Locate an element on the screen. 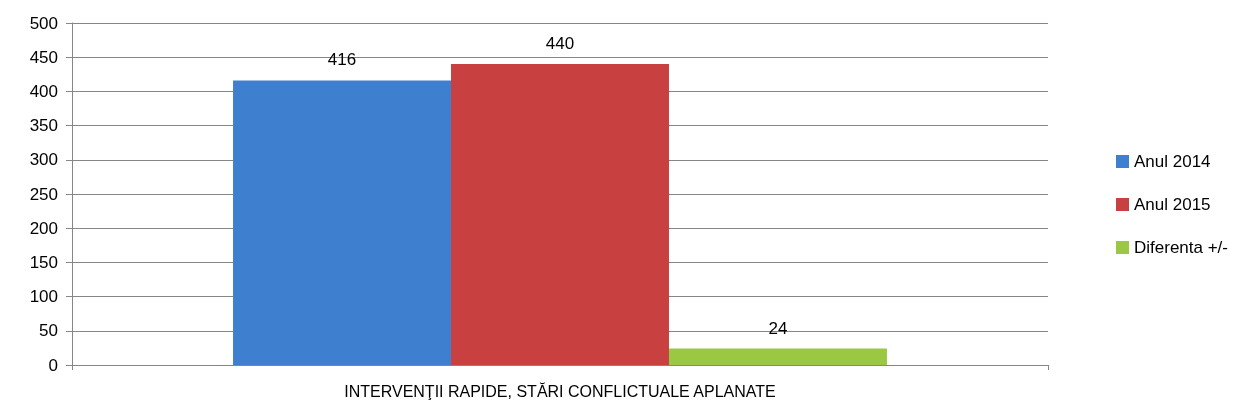 The width and height of the screenshot is (1243, 409). y-tick-label: 450 is located at coordinates (43, 57).